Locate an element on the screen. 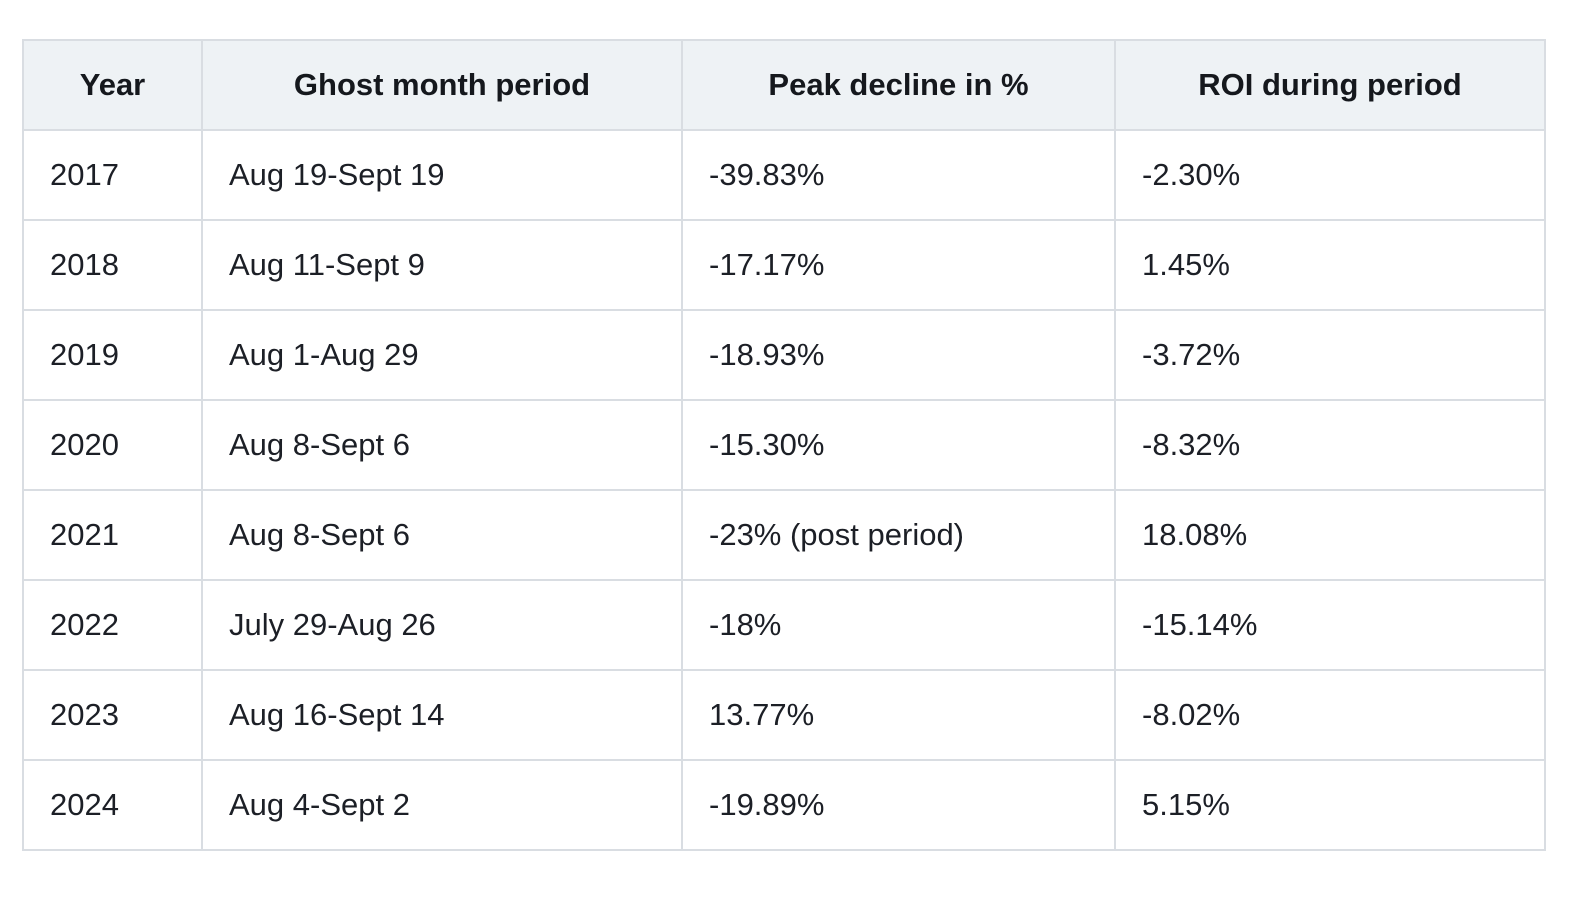 The height and width of the screenshot is (916, 1582). cell-period: Aug 4-Sept 2 is located at coordinates (442, 805).